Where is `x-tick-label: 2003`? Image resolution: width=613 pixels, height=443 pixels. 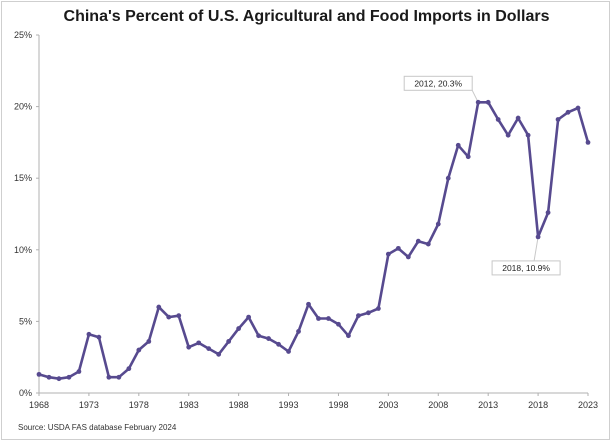 x-tick-label: 2003 is located at coordinates (388, 405).